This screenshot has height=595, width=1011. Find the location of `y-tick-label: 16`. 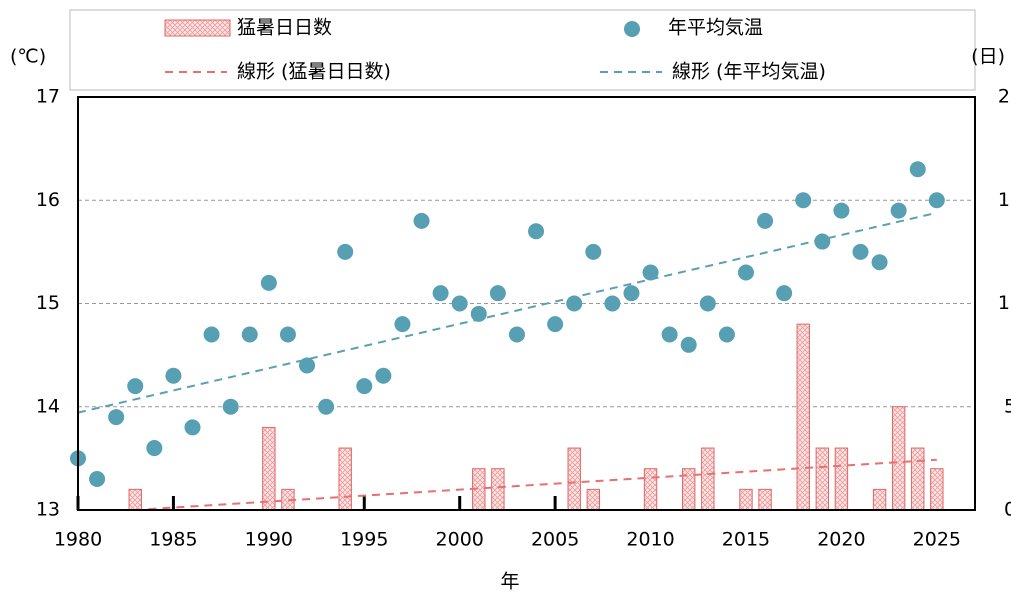

y-tick-label: 16 is located at coordinates (48, 200).